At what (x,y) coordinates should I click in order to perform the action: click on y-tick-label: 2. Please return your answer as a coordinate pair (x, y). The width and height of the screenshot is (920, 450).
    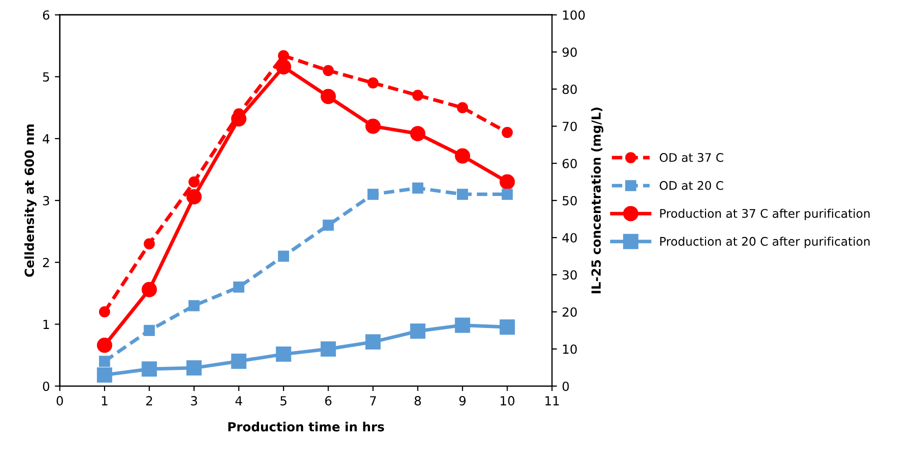
    Looking at the image, I should click on (46, 263).